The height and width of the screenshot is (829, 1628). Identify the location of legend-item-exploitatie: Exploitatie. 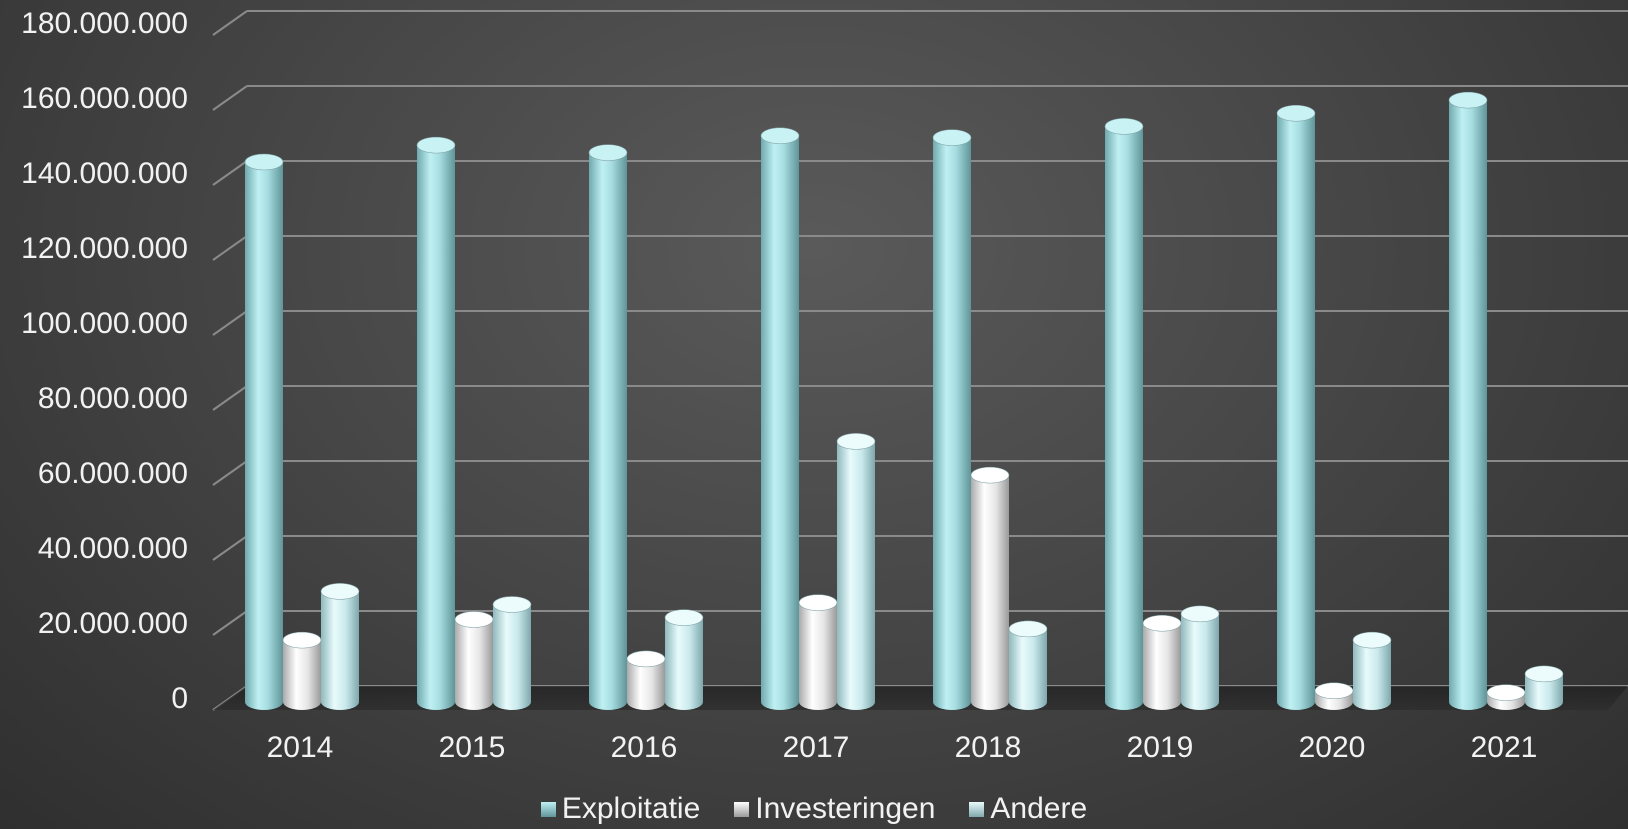
(620, 809).